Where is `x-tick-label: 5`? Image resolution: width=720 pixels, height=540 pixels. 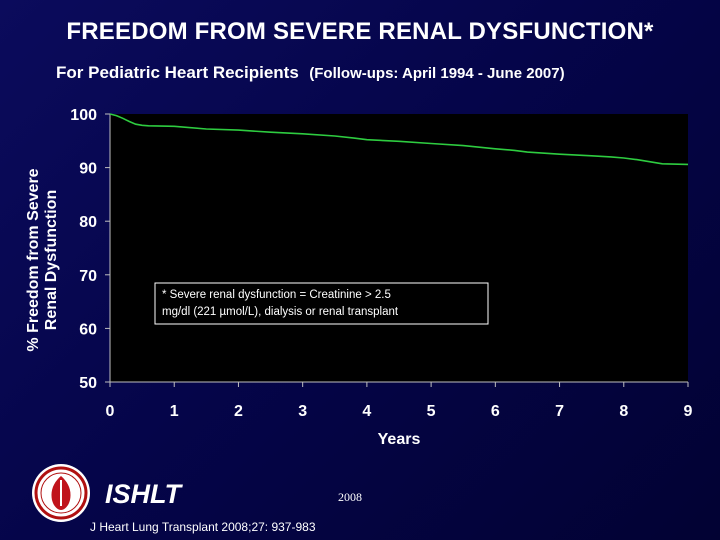 x-tick-label: 5 is located at coordinates (431, 411).